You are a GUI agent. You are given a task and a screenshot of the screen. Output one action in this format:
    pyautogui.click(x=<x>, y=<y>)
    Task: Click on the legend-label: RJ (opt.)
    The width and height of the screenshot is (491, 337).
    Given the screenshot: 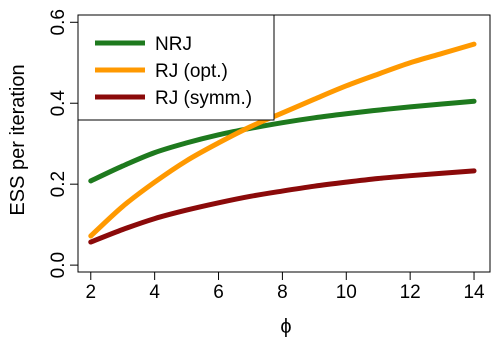 What is the action you would take?
    pyautogui.click(x=191, y=71)
    